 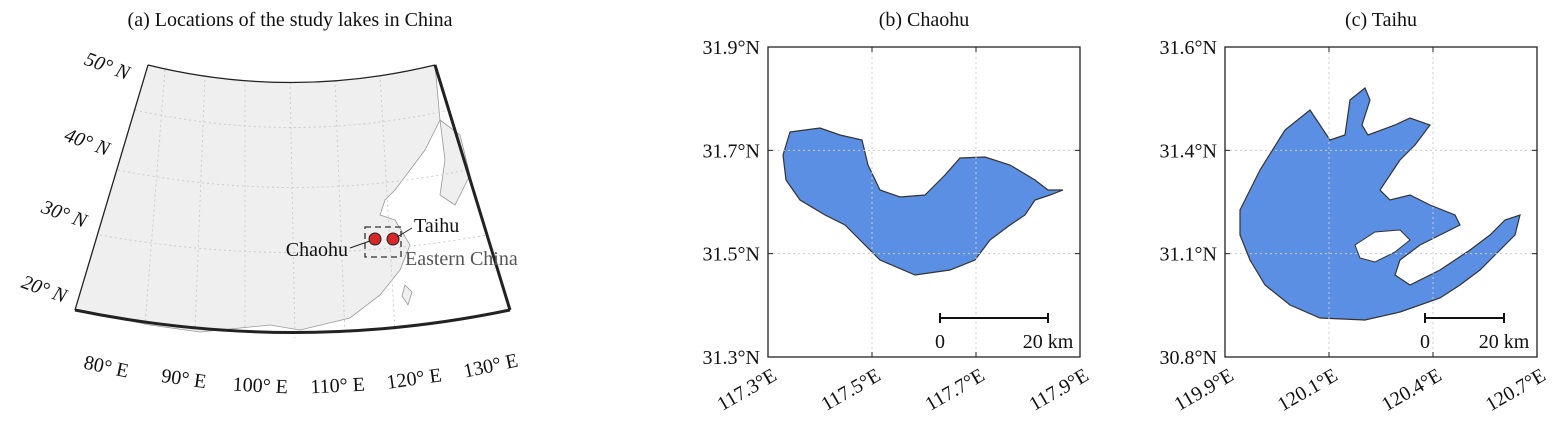 I want to click on y-tick-label: 31.5°N, so click(x=731, y=255).